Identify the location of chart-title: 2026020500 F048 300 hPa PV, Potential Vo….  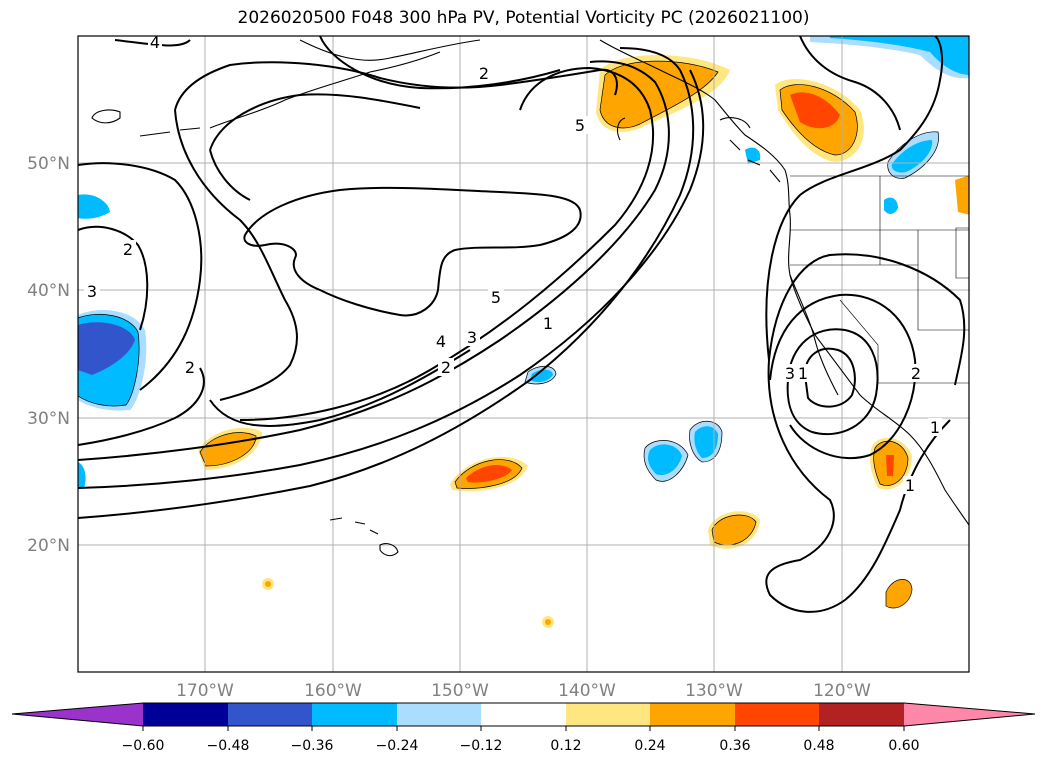
(523, 18).